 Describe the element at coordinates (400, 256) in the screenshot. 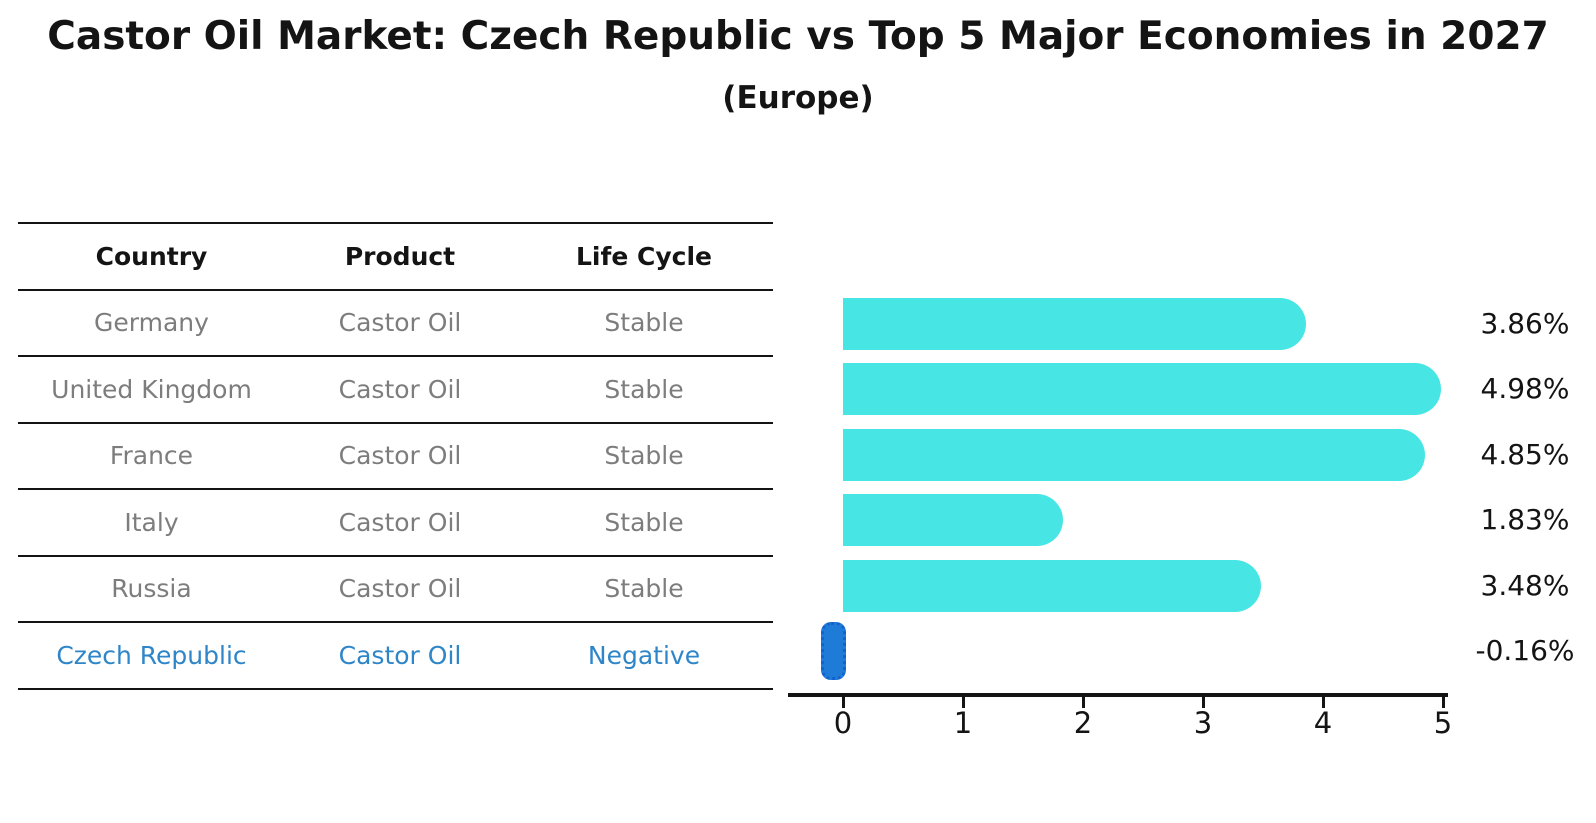

I see `column-header-product: Product` at that location.